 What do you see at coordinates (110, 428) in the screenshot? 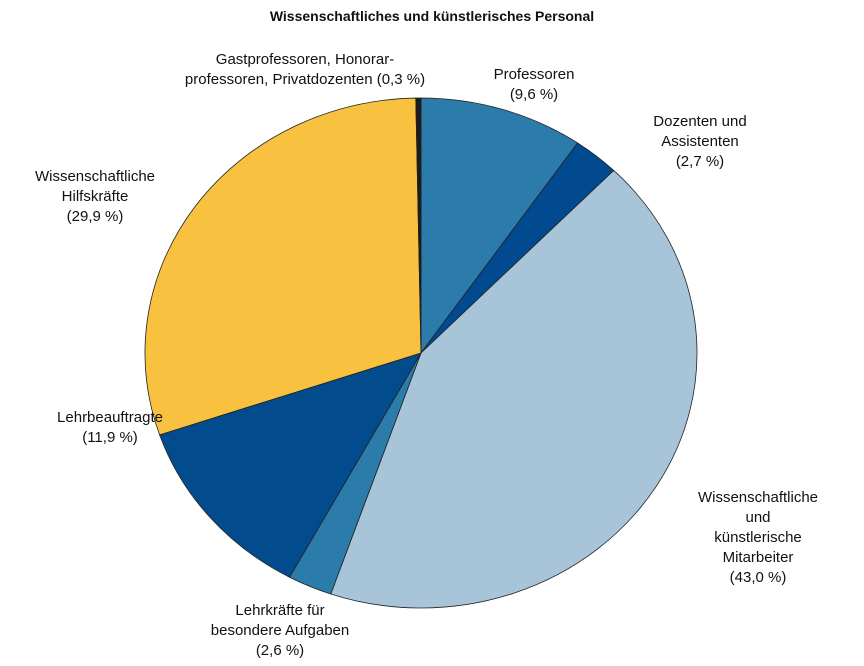
I see `slice-label: Lehrbeauftragte (11,9 %)` at bounding box center [110, 428].